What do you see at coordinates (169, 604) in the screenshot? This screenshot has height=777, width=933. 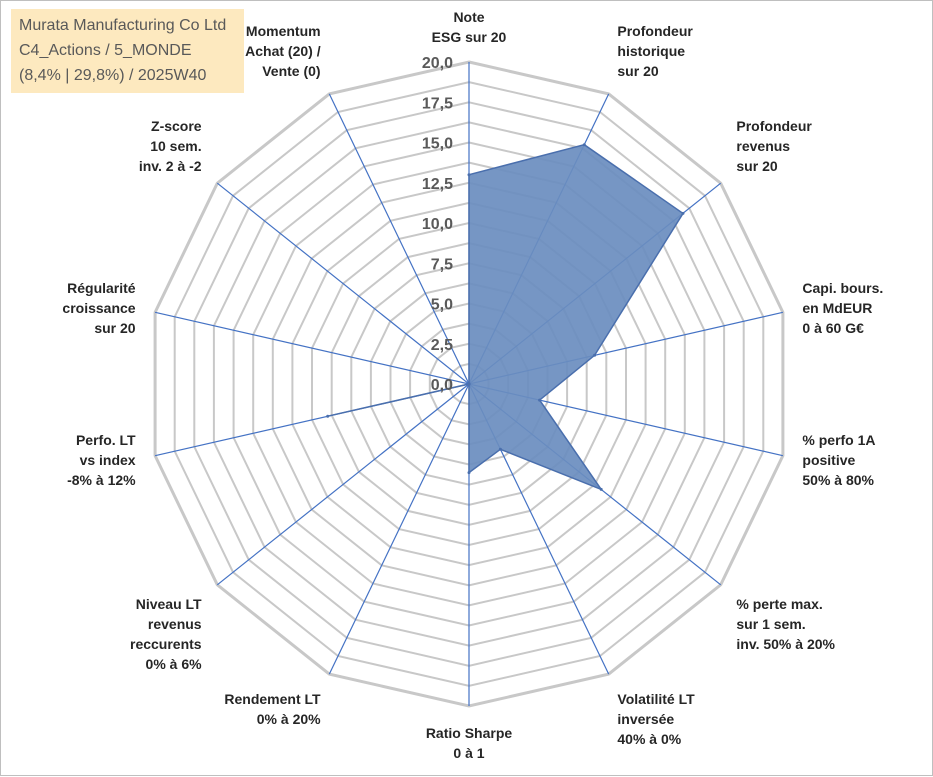 I see `category-label: Niveau LT` at bounding box center [169, 604].